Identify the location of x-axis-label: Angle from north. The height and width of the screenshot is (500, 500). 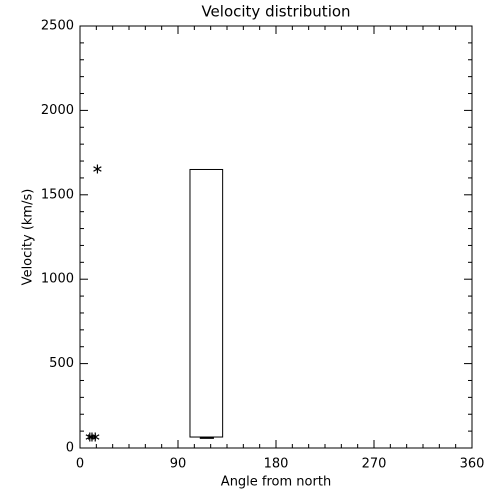
(276, 482).